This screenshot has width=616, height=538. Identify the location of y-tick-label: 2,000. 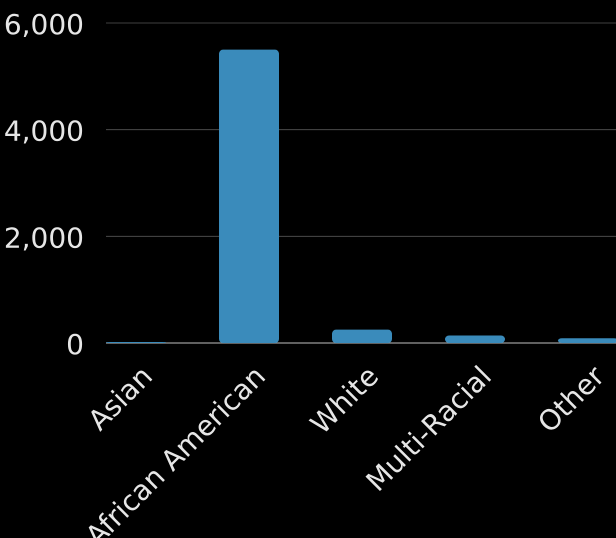
(44, 237).